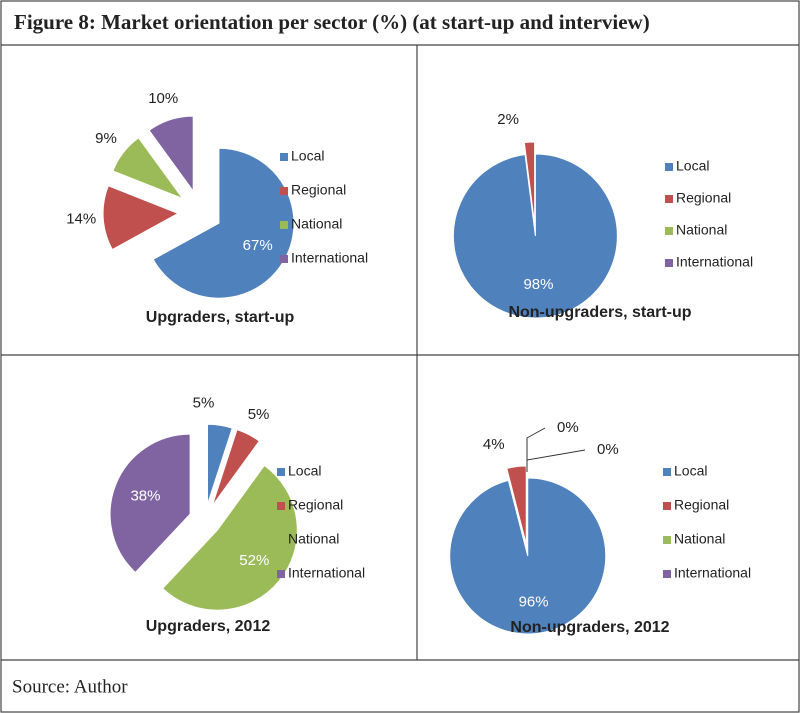 The width and height of the screenshot is (800, 713). What do you see at coordinates (220, 317) in the screenshot?
I see `chart-title: Upgraders, start-up` at bounding box center [220, 317].